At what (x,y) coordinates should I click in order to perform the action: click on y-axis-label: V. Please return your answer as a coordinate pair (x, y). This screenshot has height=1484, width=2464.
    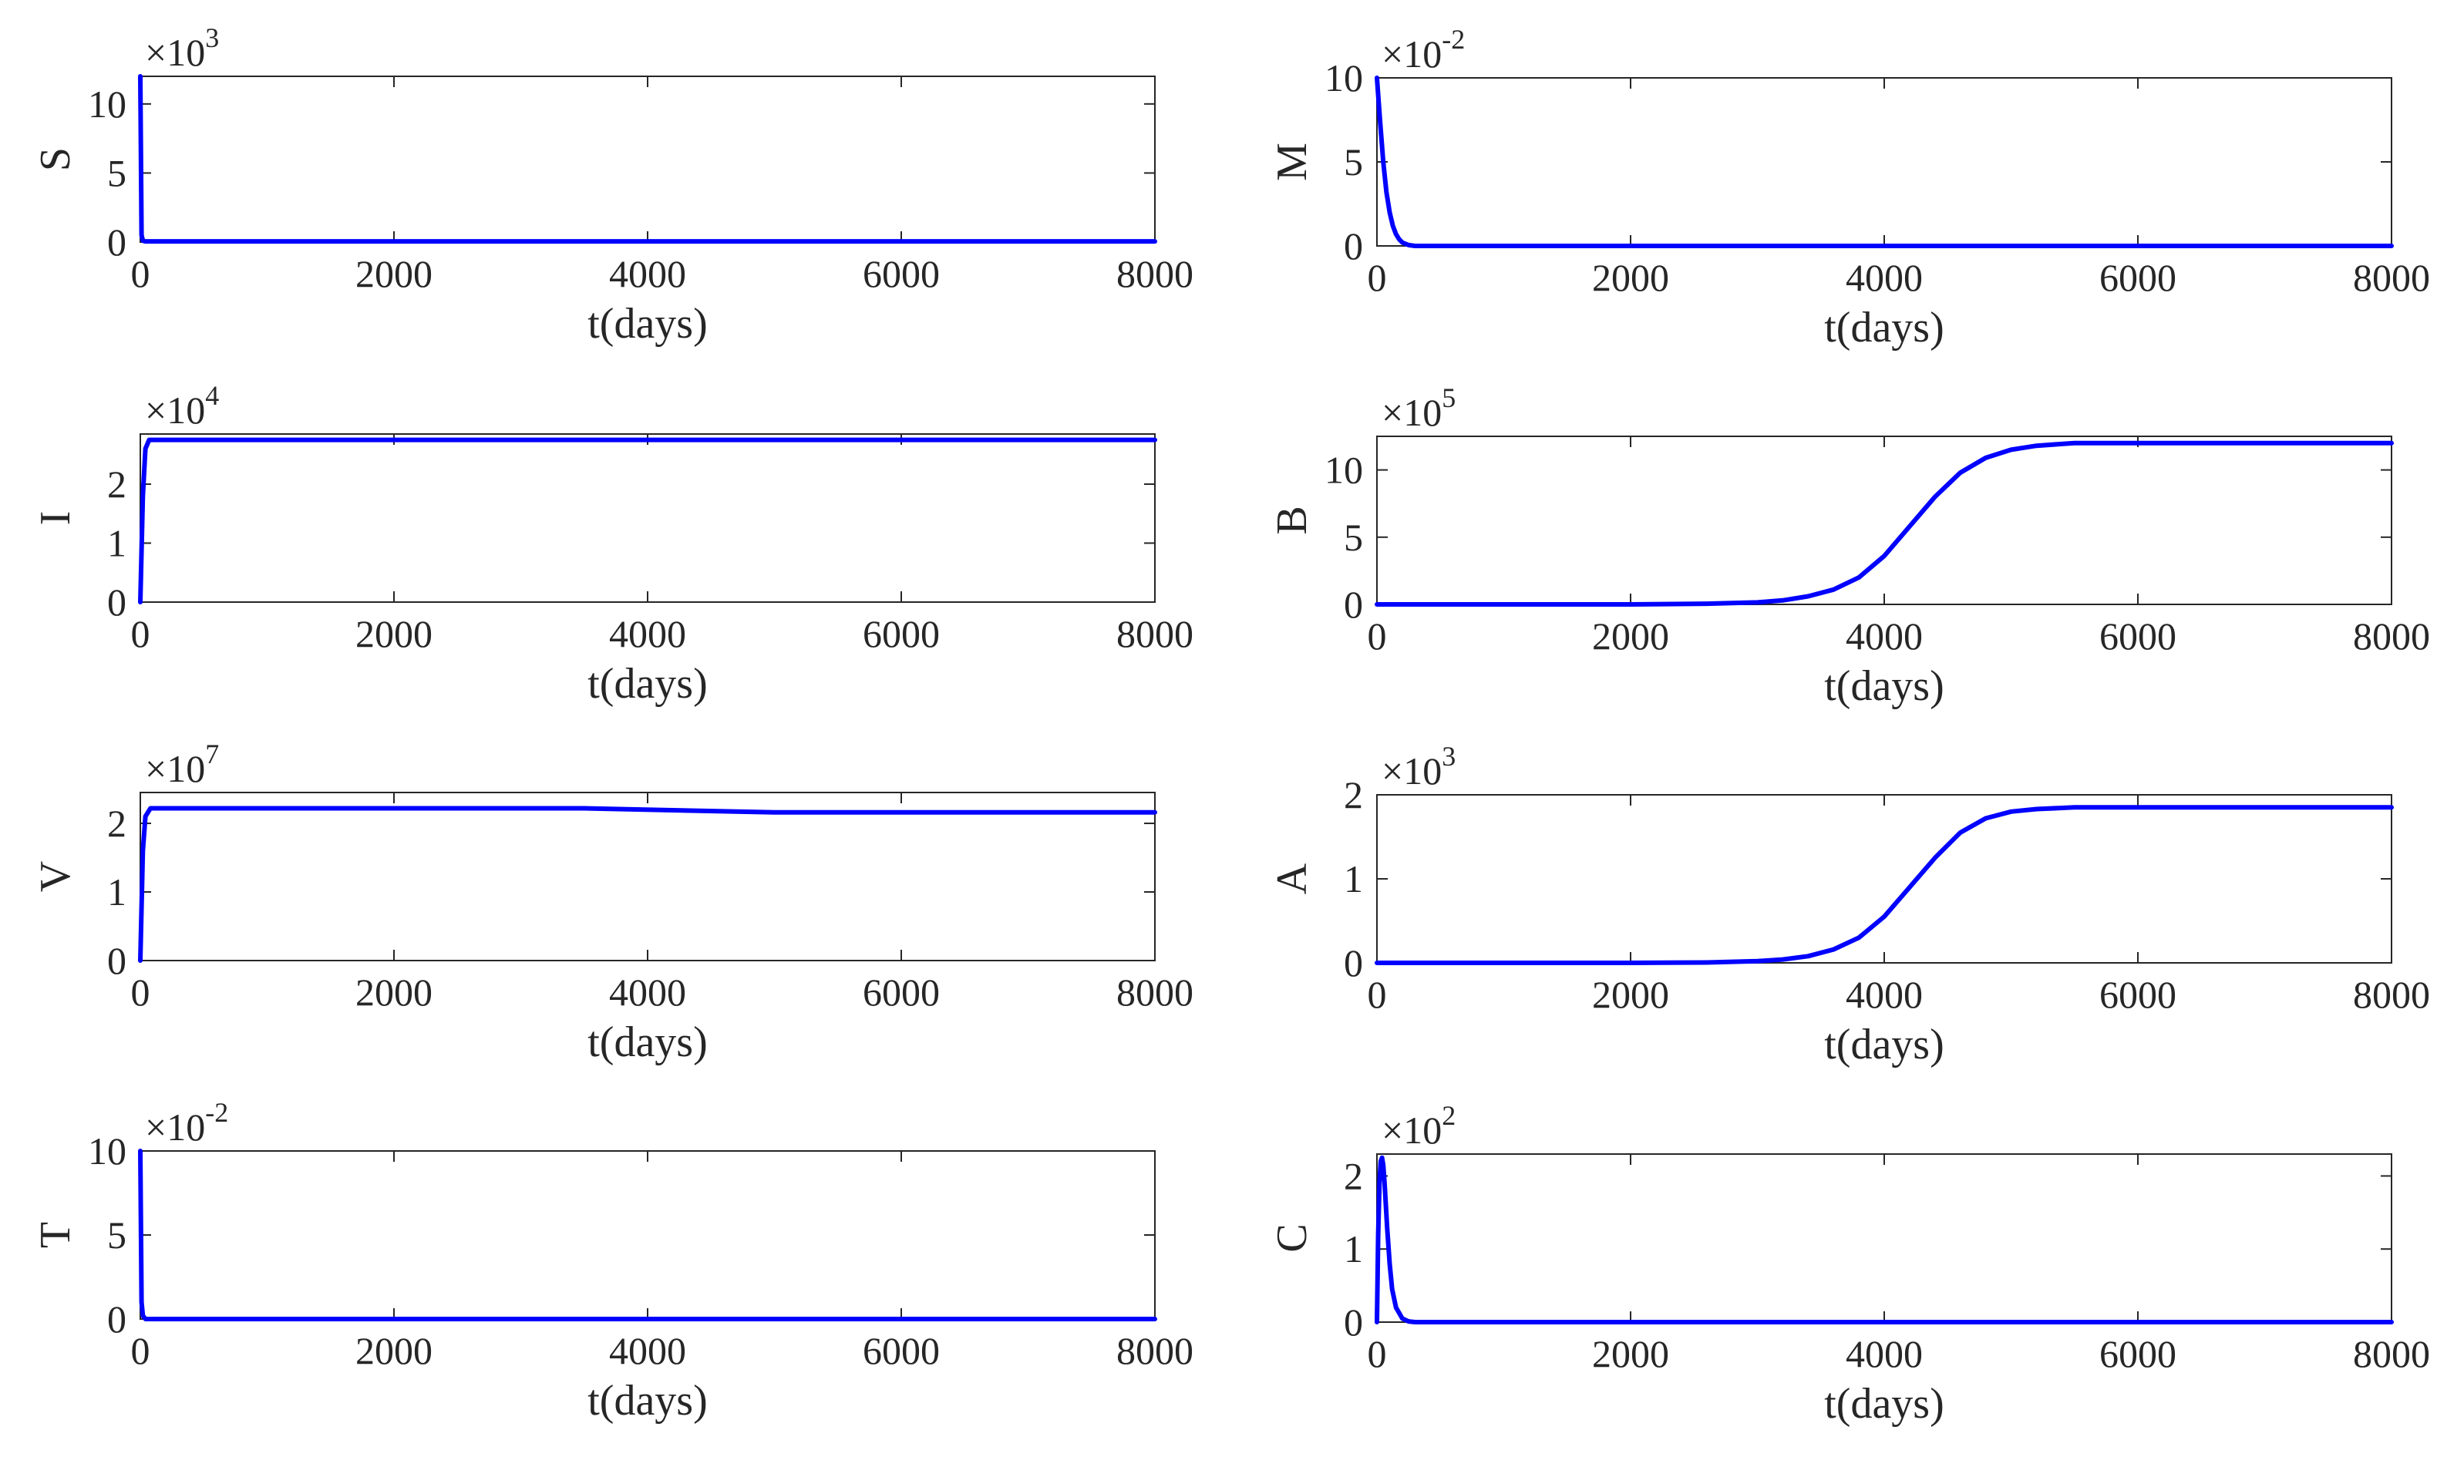
    Looking at the image, I should click on (55, 877).